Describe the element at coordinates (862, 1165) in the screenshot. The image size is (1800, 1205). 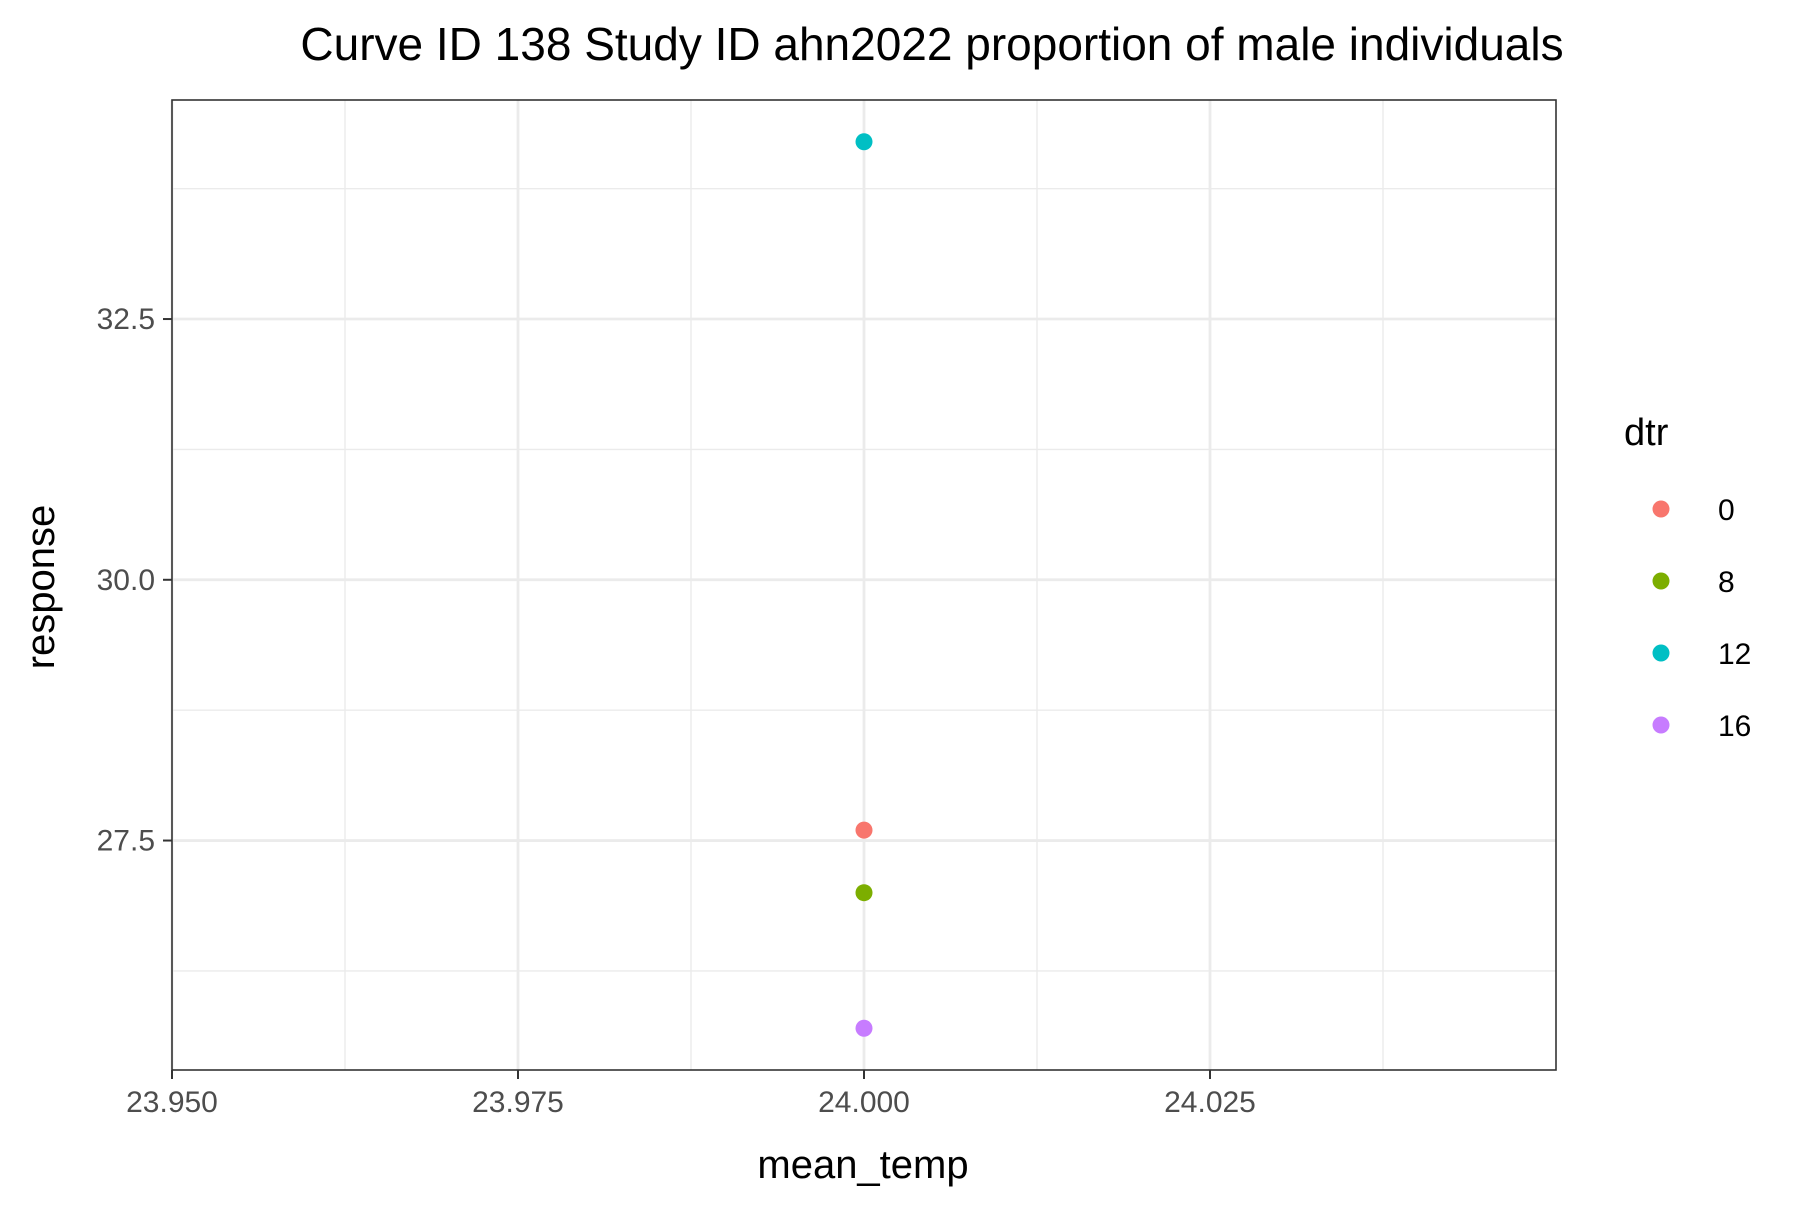
I see `x-axis-label: mean_temp` at that location.